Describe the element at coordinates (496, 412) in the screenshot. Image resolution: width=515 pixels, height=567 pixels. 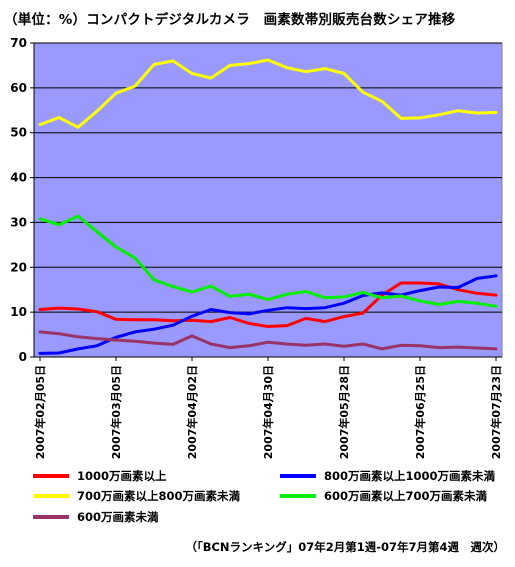
I see `x-tick-label: 2007年07月23日` at that location.